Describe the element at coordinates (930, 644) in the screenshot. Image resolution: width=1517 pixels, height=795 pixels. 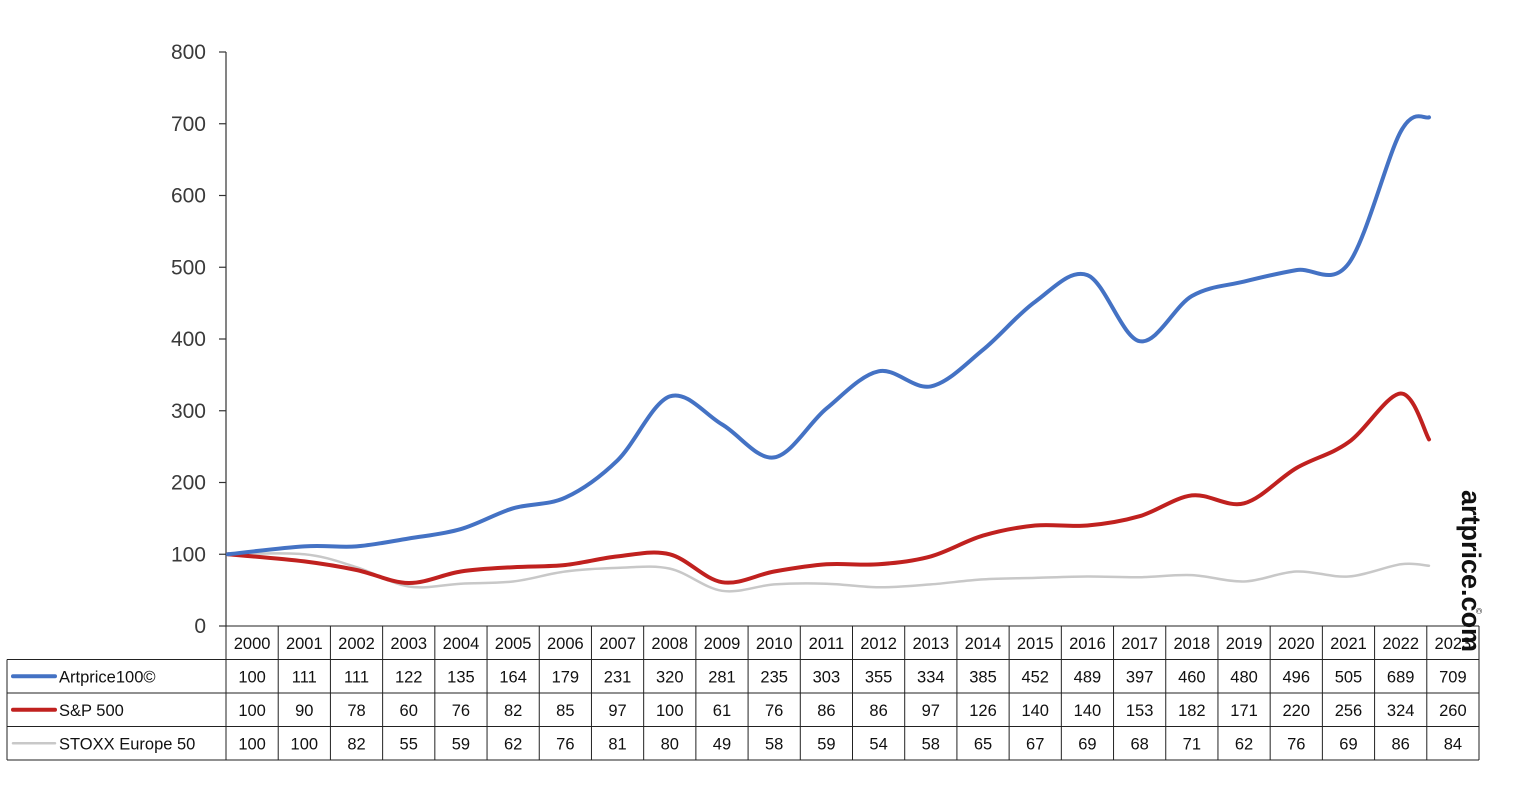
I see `x-tick-label: 2013` at that location.